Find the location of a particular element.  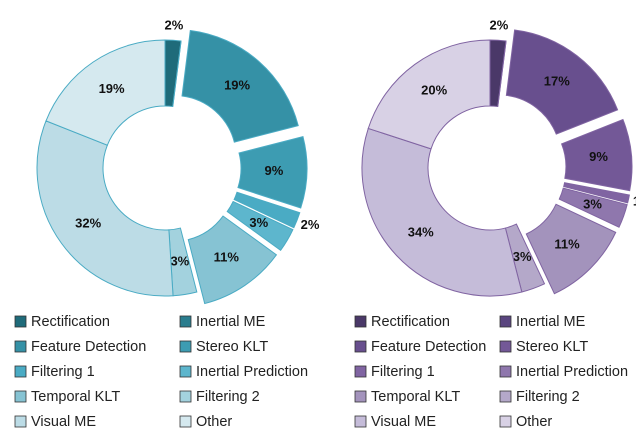

data-label: 20% is located at coordinates (434, 90).